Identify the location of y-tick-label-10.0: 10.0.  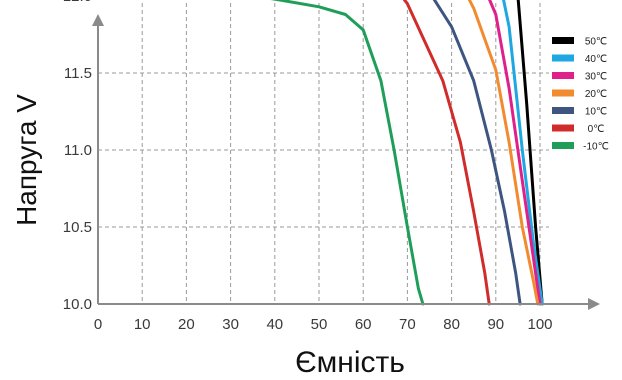
(77, 304).